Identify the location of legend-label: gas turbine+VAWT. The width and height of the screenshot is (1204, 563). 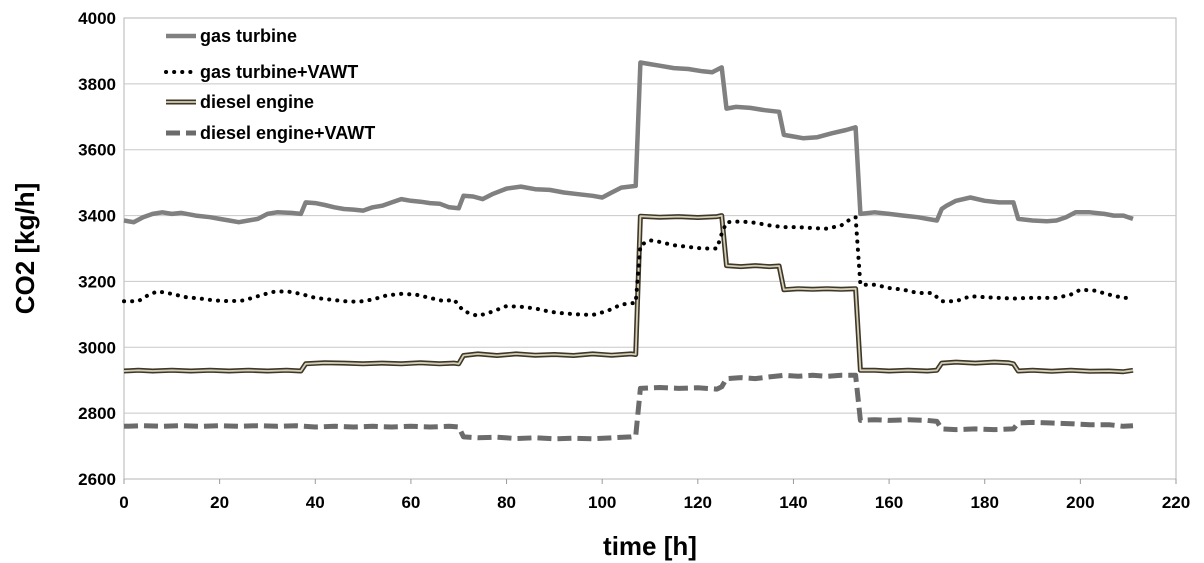
(279, 72).